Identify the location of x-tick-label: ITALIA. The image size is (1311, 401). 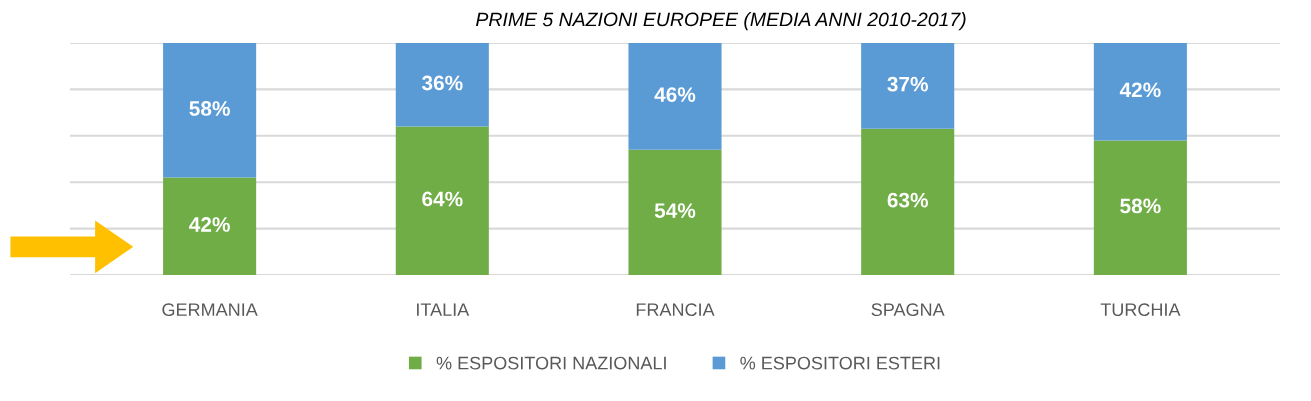
(443, 309).